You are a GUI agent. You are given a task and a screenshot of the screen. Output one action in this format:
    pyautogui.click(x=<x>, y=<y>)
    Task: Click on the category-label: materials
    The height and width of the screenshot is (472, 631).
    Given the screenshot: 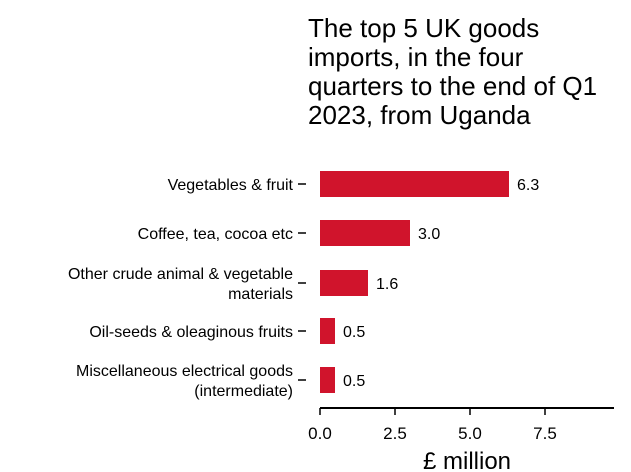 What is the action you would take?
    pyautogui.click(x=260, y=294)
    